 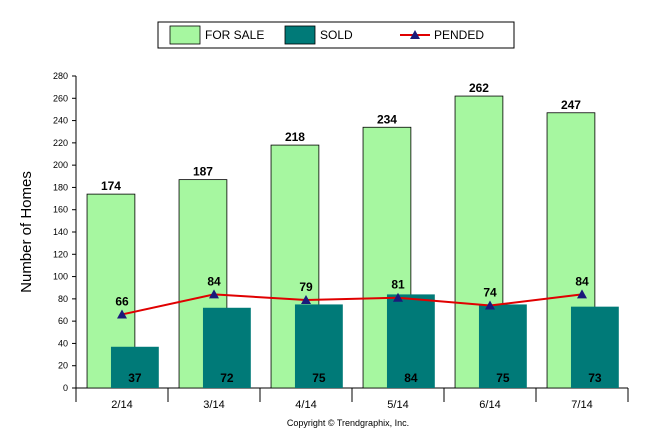 What do you see at coordinates (348, 423) in the screenshot?
I see `copyright-text: Copyright © Trendgraphix, Inc.` at bounding box center [348, 423].